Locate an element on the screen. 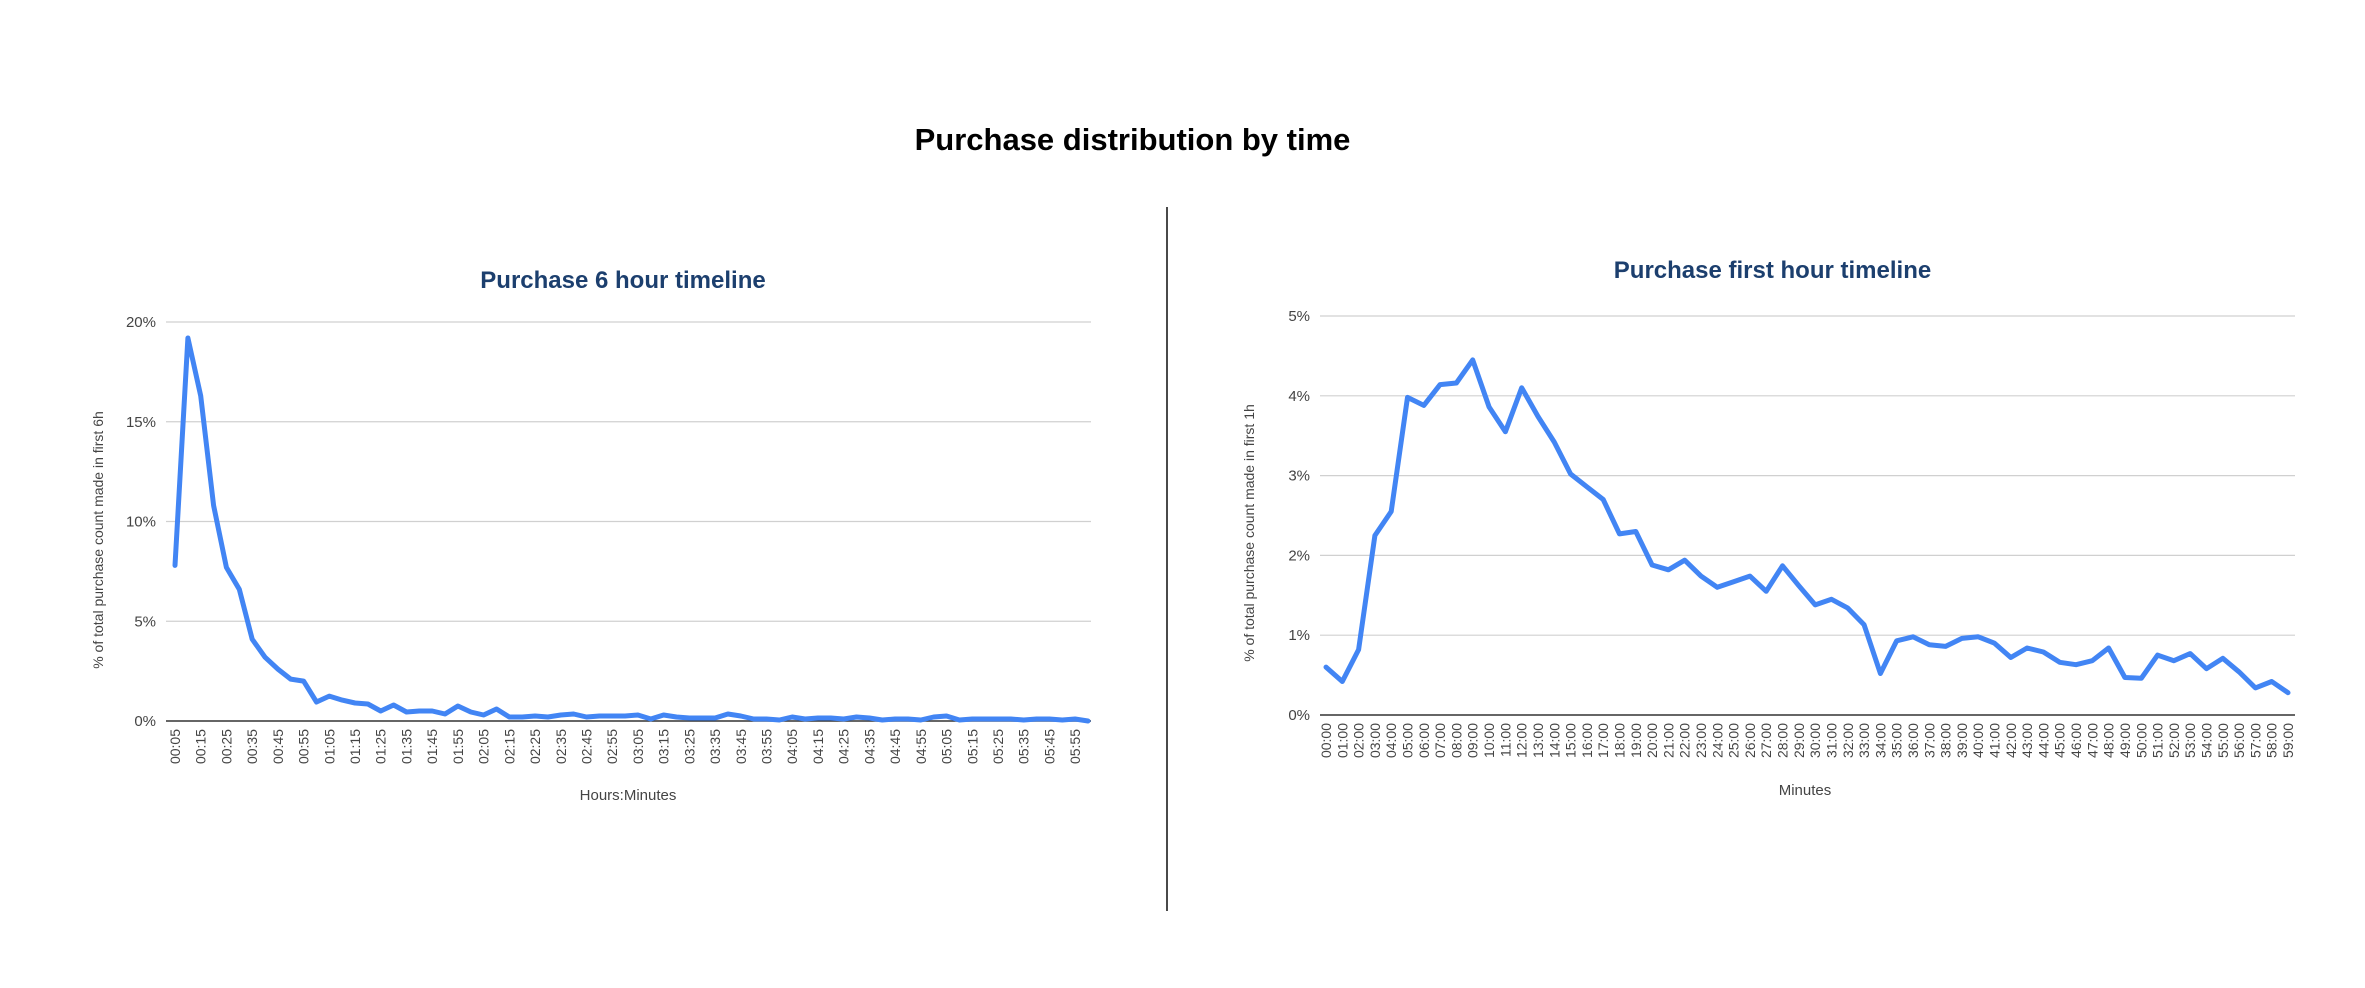 The image size is (2365, 988). x-tick-label: 00:55 is located at coordinates (304, 746).